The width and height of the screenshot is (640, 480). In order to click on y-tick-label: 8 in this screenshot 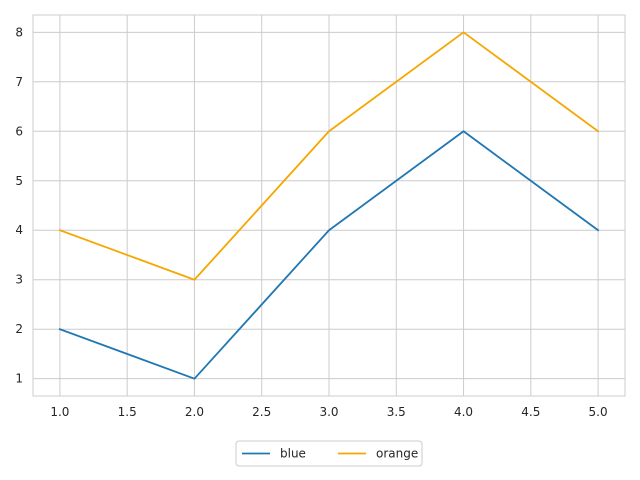, I will do `click(19, 32)`.